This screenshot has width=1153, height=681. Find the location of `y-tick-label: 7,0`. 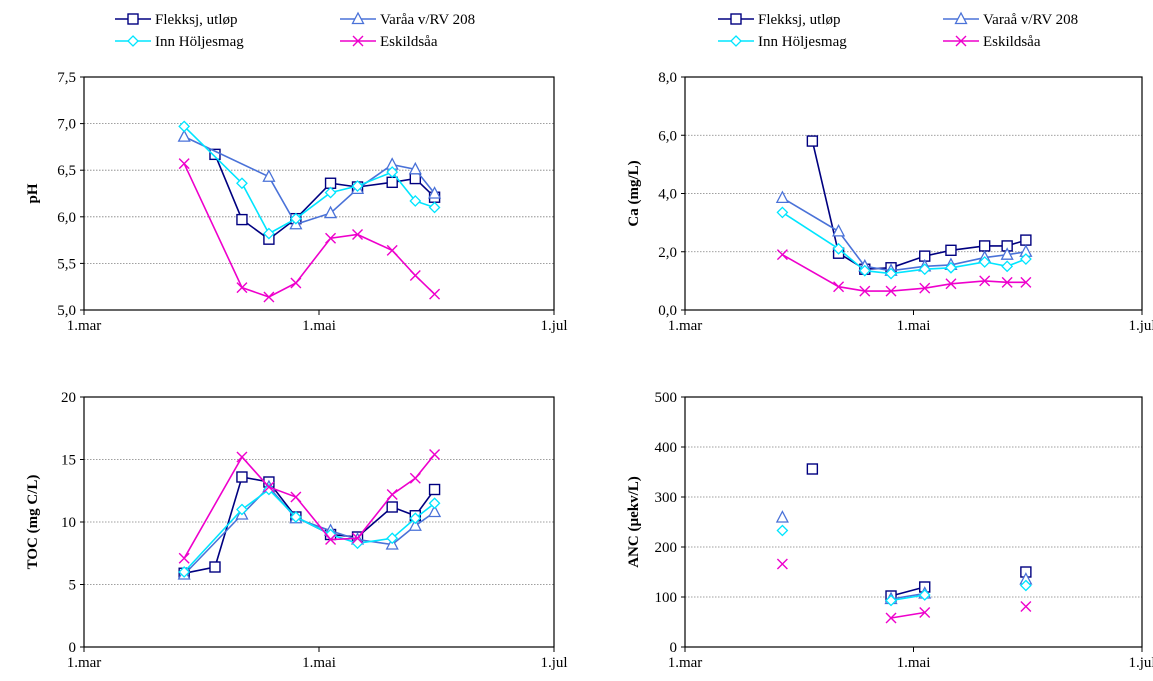

y-tick-label: 7,0 is located at coordinates (66, 125).